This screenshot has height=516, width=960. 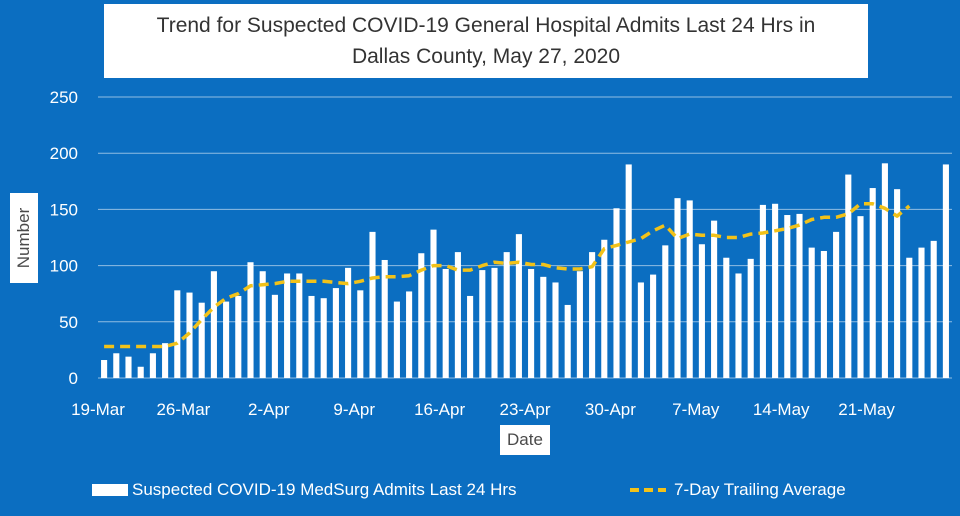 I want to click on bar-21-May, so click(x=872, y=283).